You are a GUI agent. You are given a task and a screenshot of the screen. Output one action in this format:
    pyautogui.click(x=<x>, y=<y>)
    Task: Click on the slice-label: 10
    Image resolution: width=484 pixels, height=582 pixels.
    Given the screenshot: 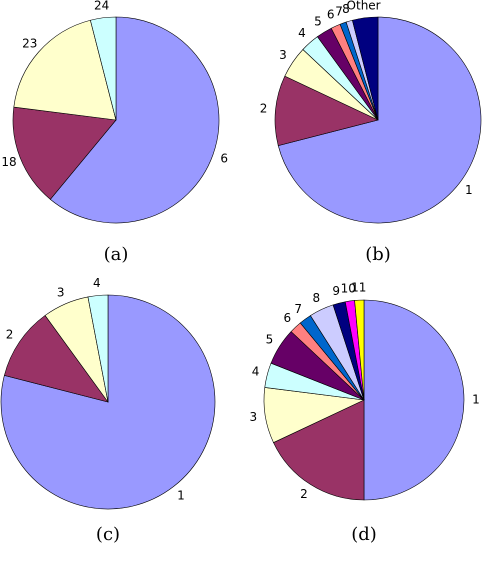 What is the action you would take?
    pyautogui.click(x=348, y=289)
    